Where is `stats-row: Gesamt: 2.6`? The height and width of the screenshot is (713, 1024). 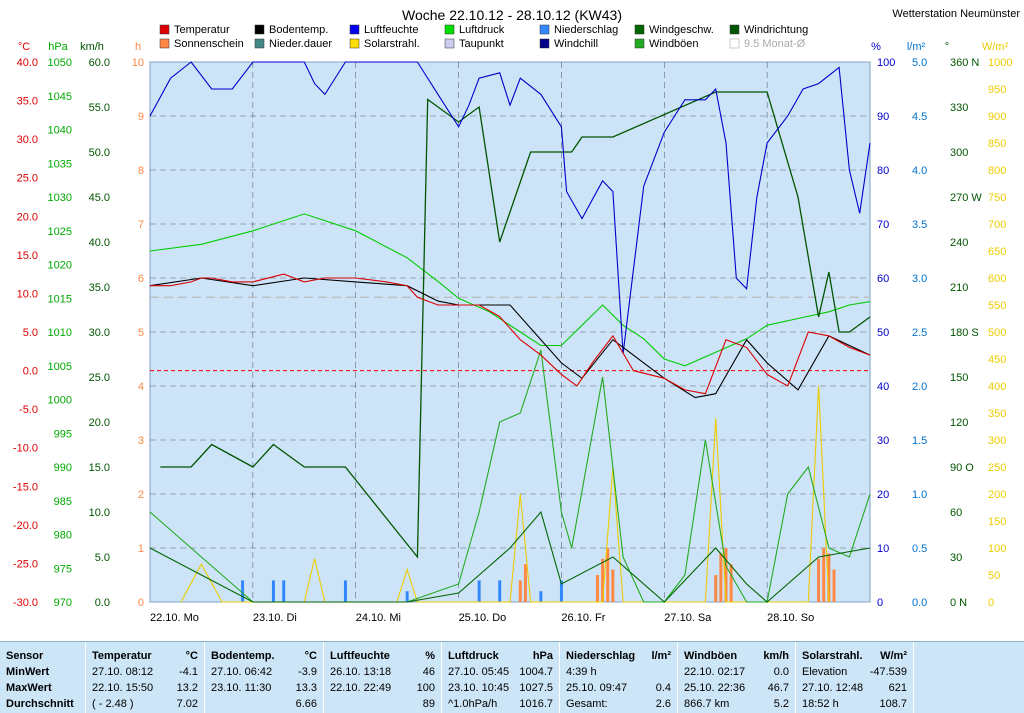 stats-row: Gesamt: 2.6 is located at coordinates (618, 704).